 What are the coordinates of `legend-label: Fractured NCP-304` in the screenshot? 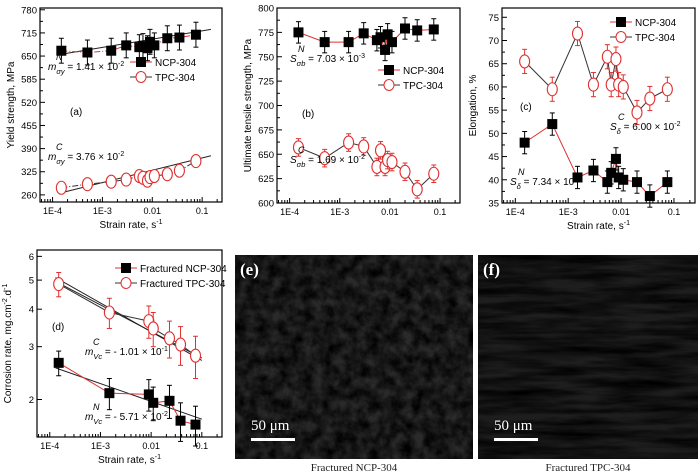 It's located at (183, 269).